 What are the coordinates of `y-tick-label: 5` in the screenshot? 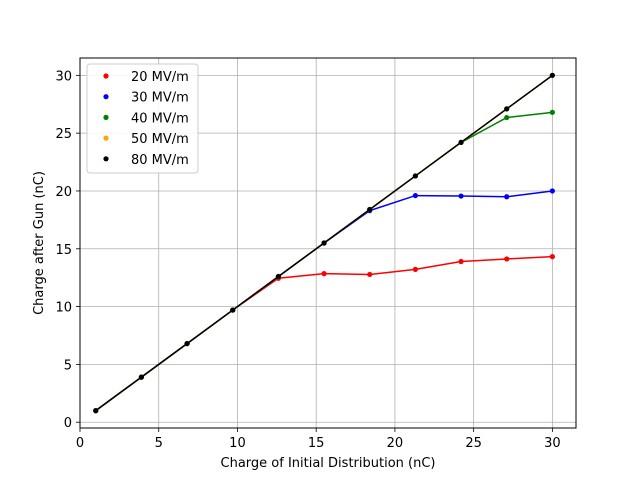 It's located at (68, 365).